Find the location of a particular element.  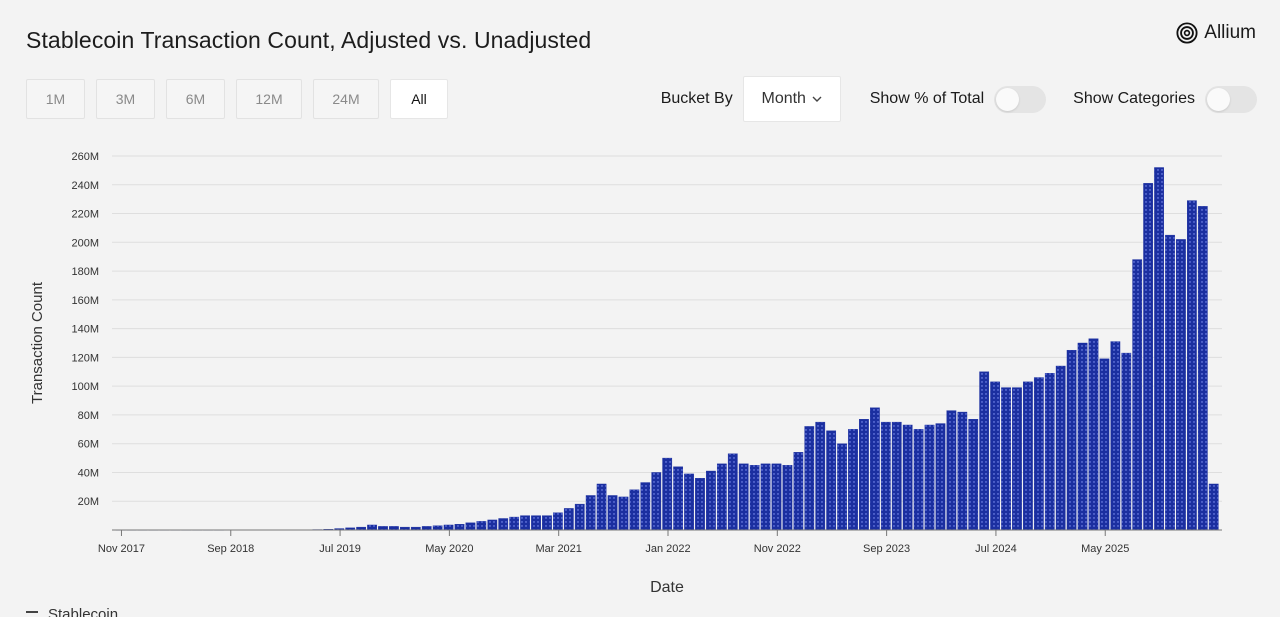

y-tick-label: 20M is located at coordinates (88, 502).